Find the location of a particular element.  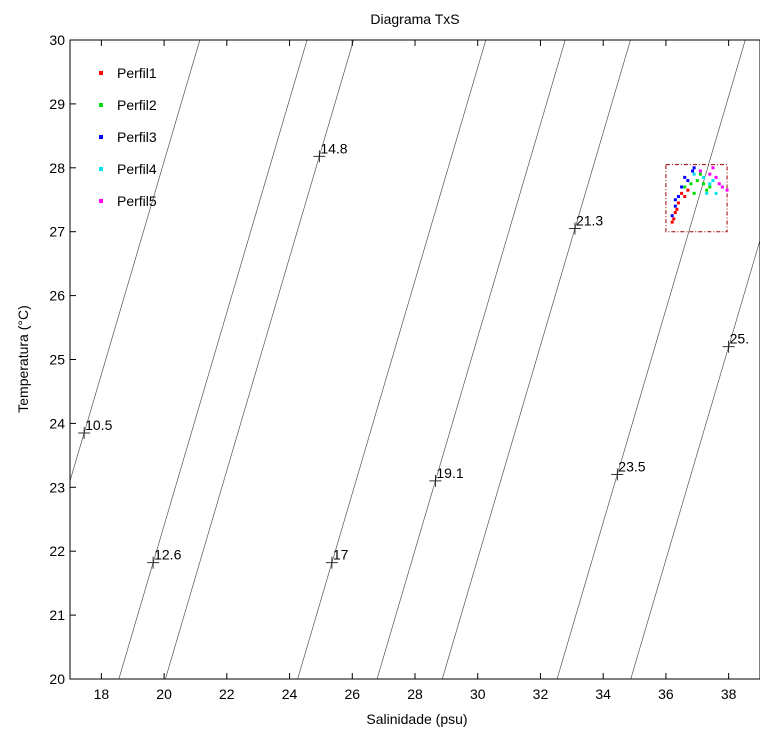

x-tick-label-0: 18 is located at coordinates (102, 694).